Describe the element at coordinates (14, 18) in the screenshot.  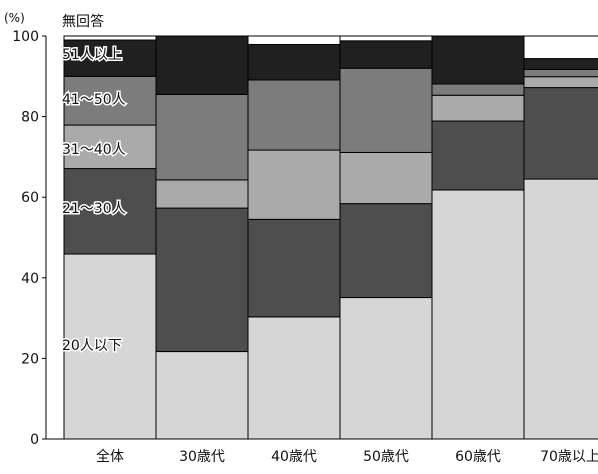
I see `y-unit-label: (%)` at that location.